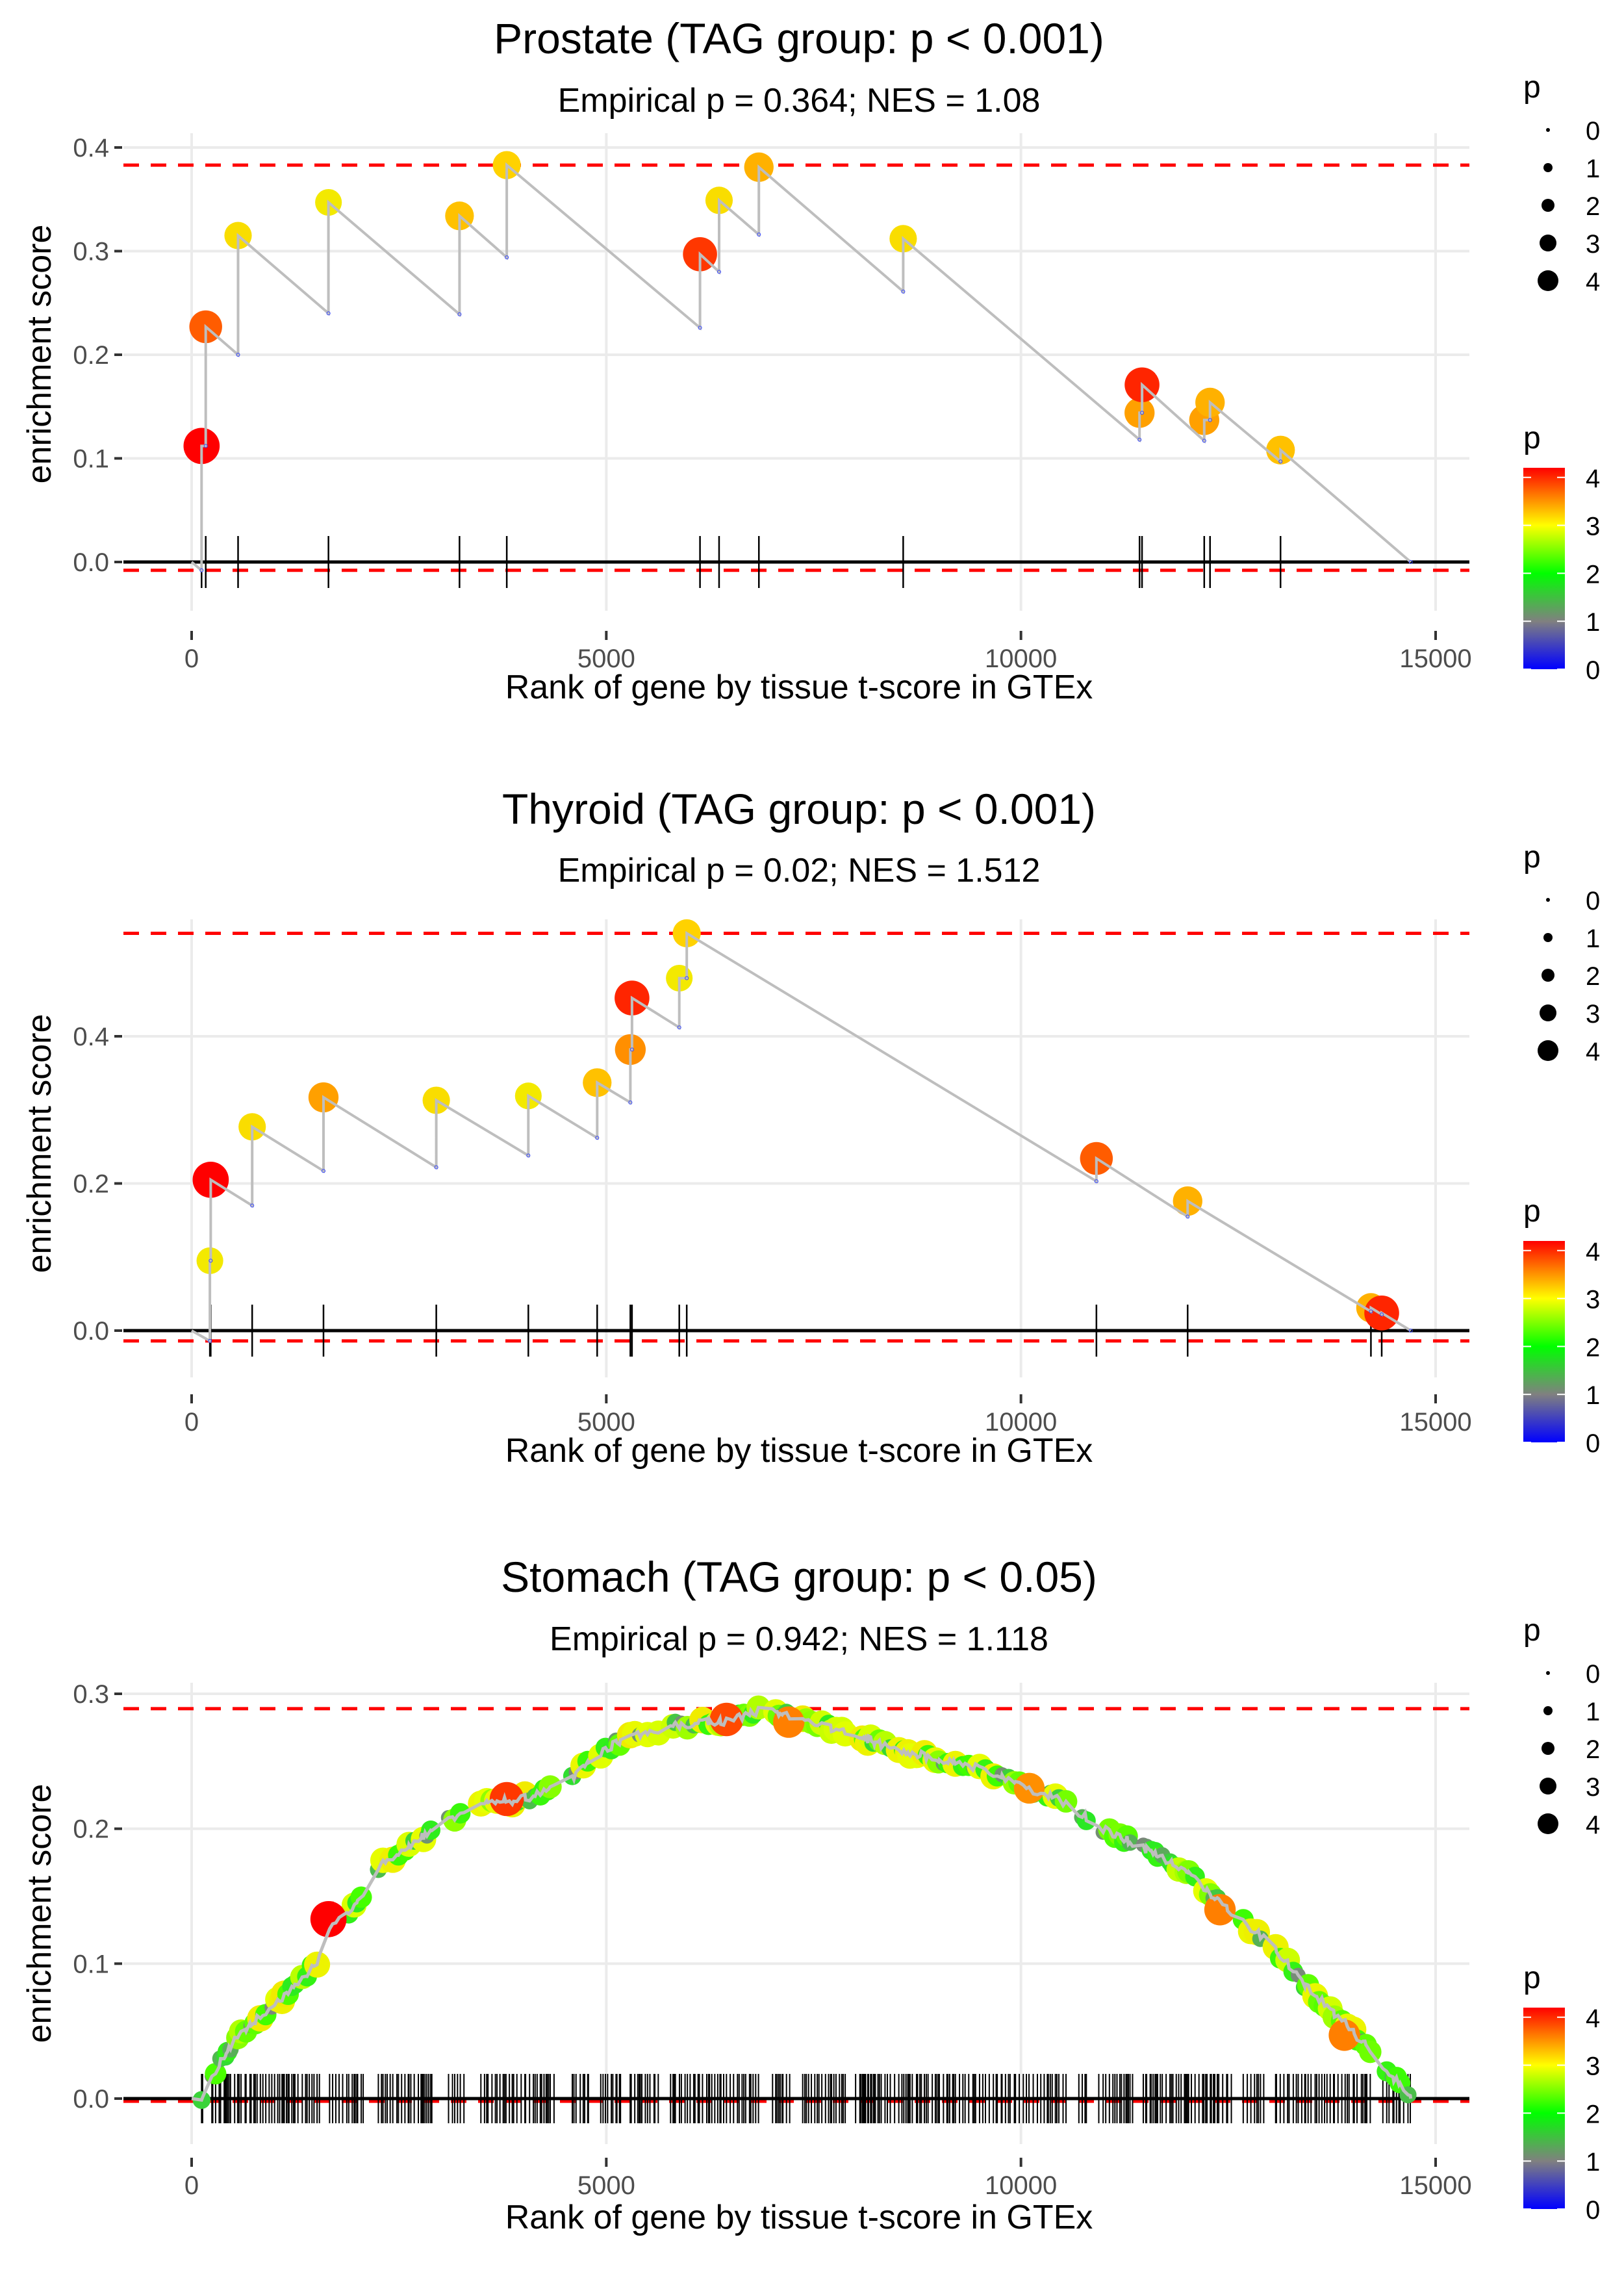  What do you see at coordinates (91, 1037) in the screenshot?
I see `y-tick-label: 0.4` at bounding box center [91, 1037].